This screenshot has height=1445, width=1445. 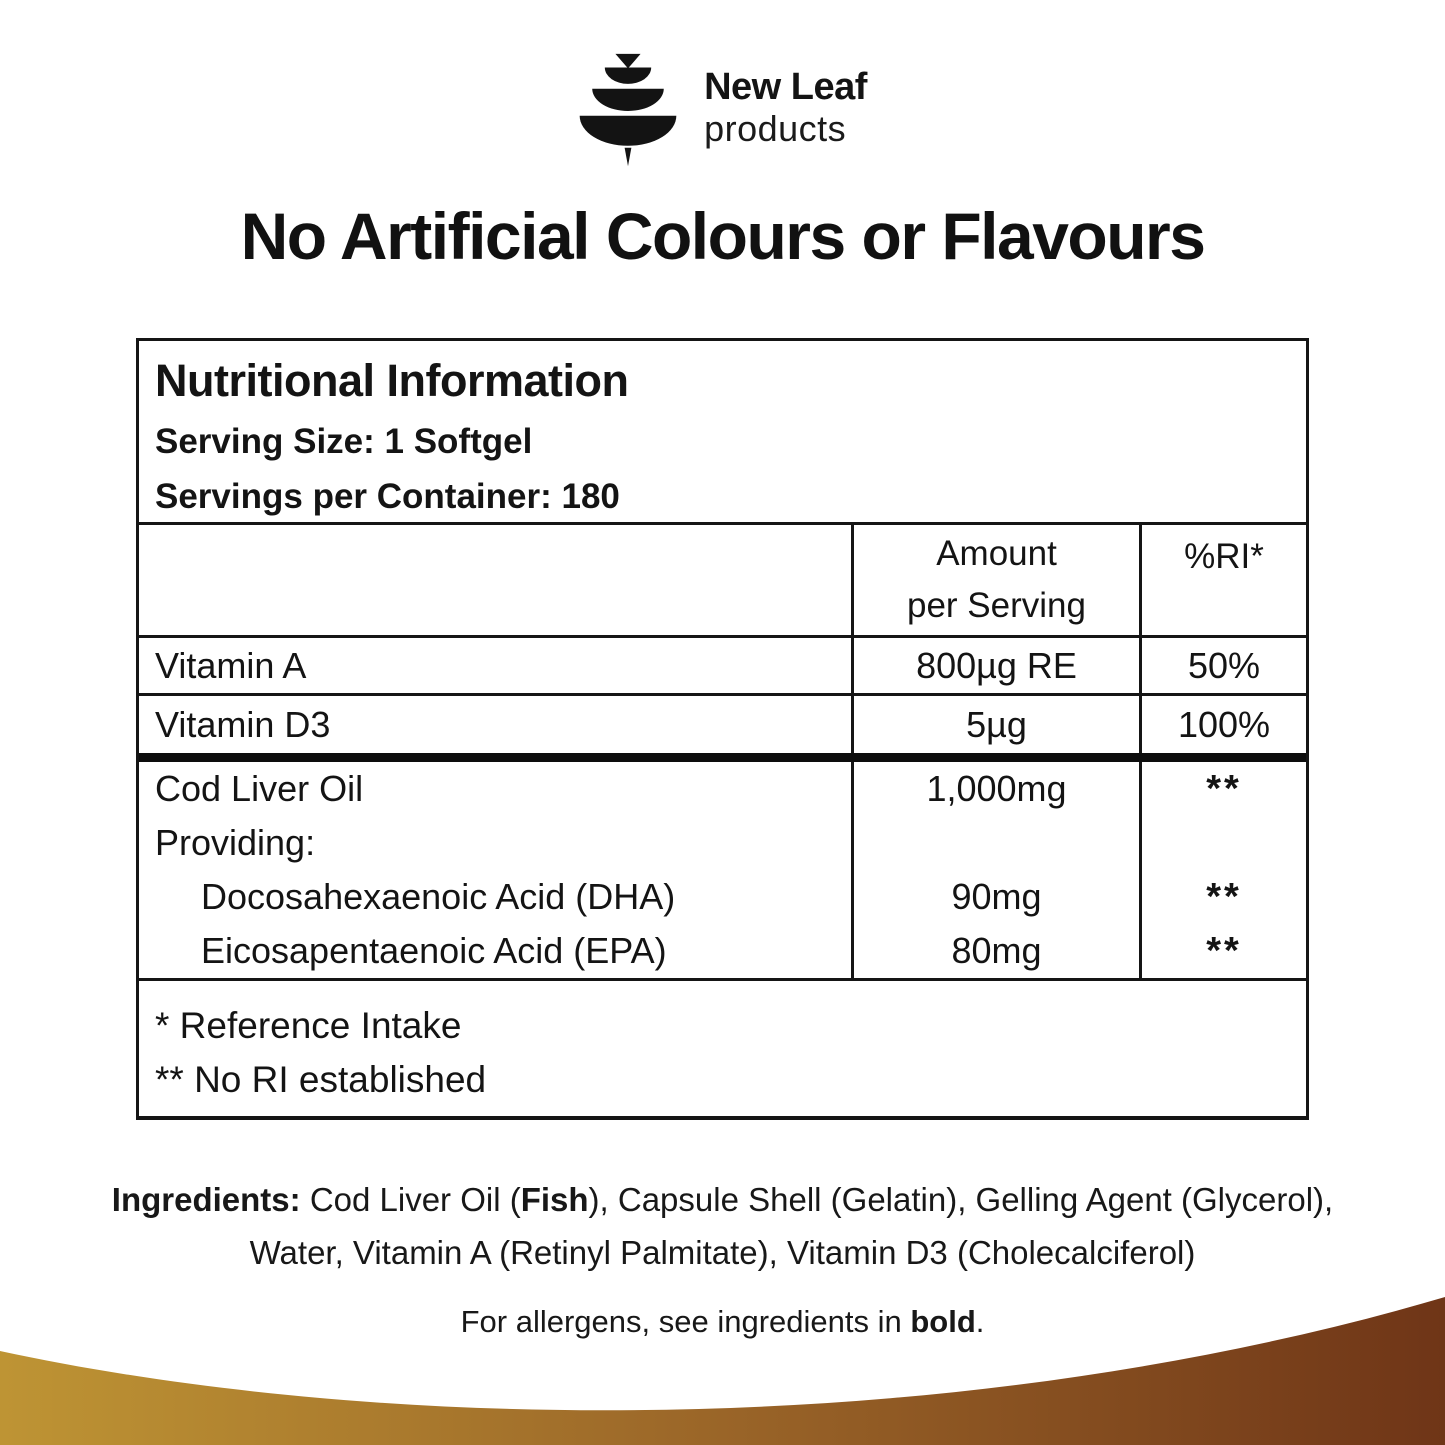 I want to click on nutrient-ri-blank, so click(x=1224, y=843).